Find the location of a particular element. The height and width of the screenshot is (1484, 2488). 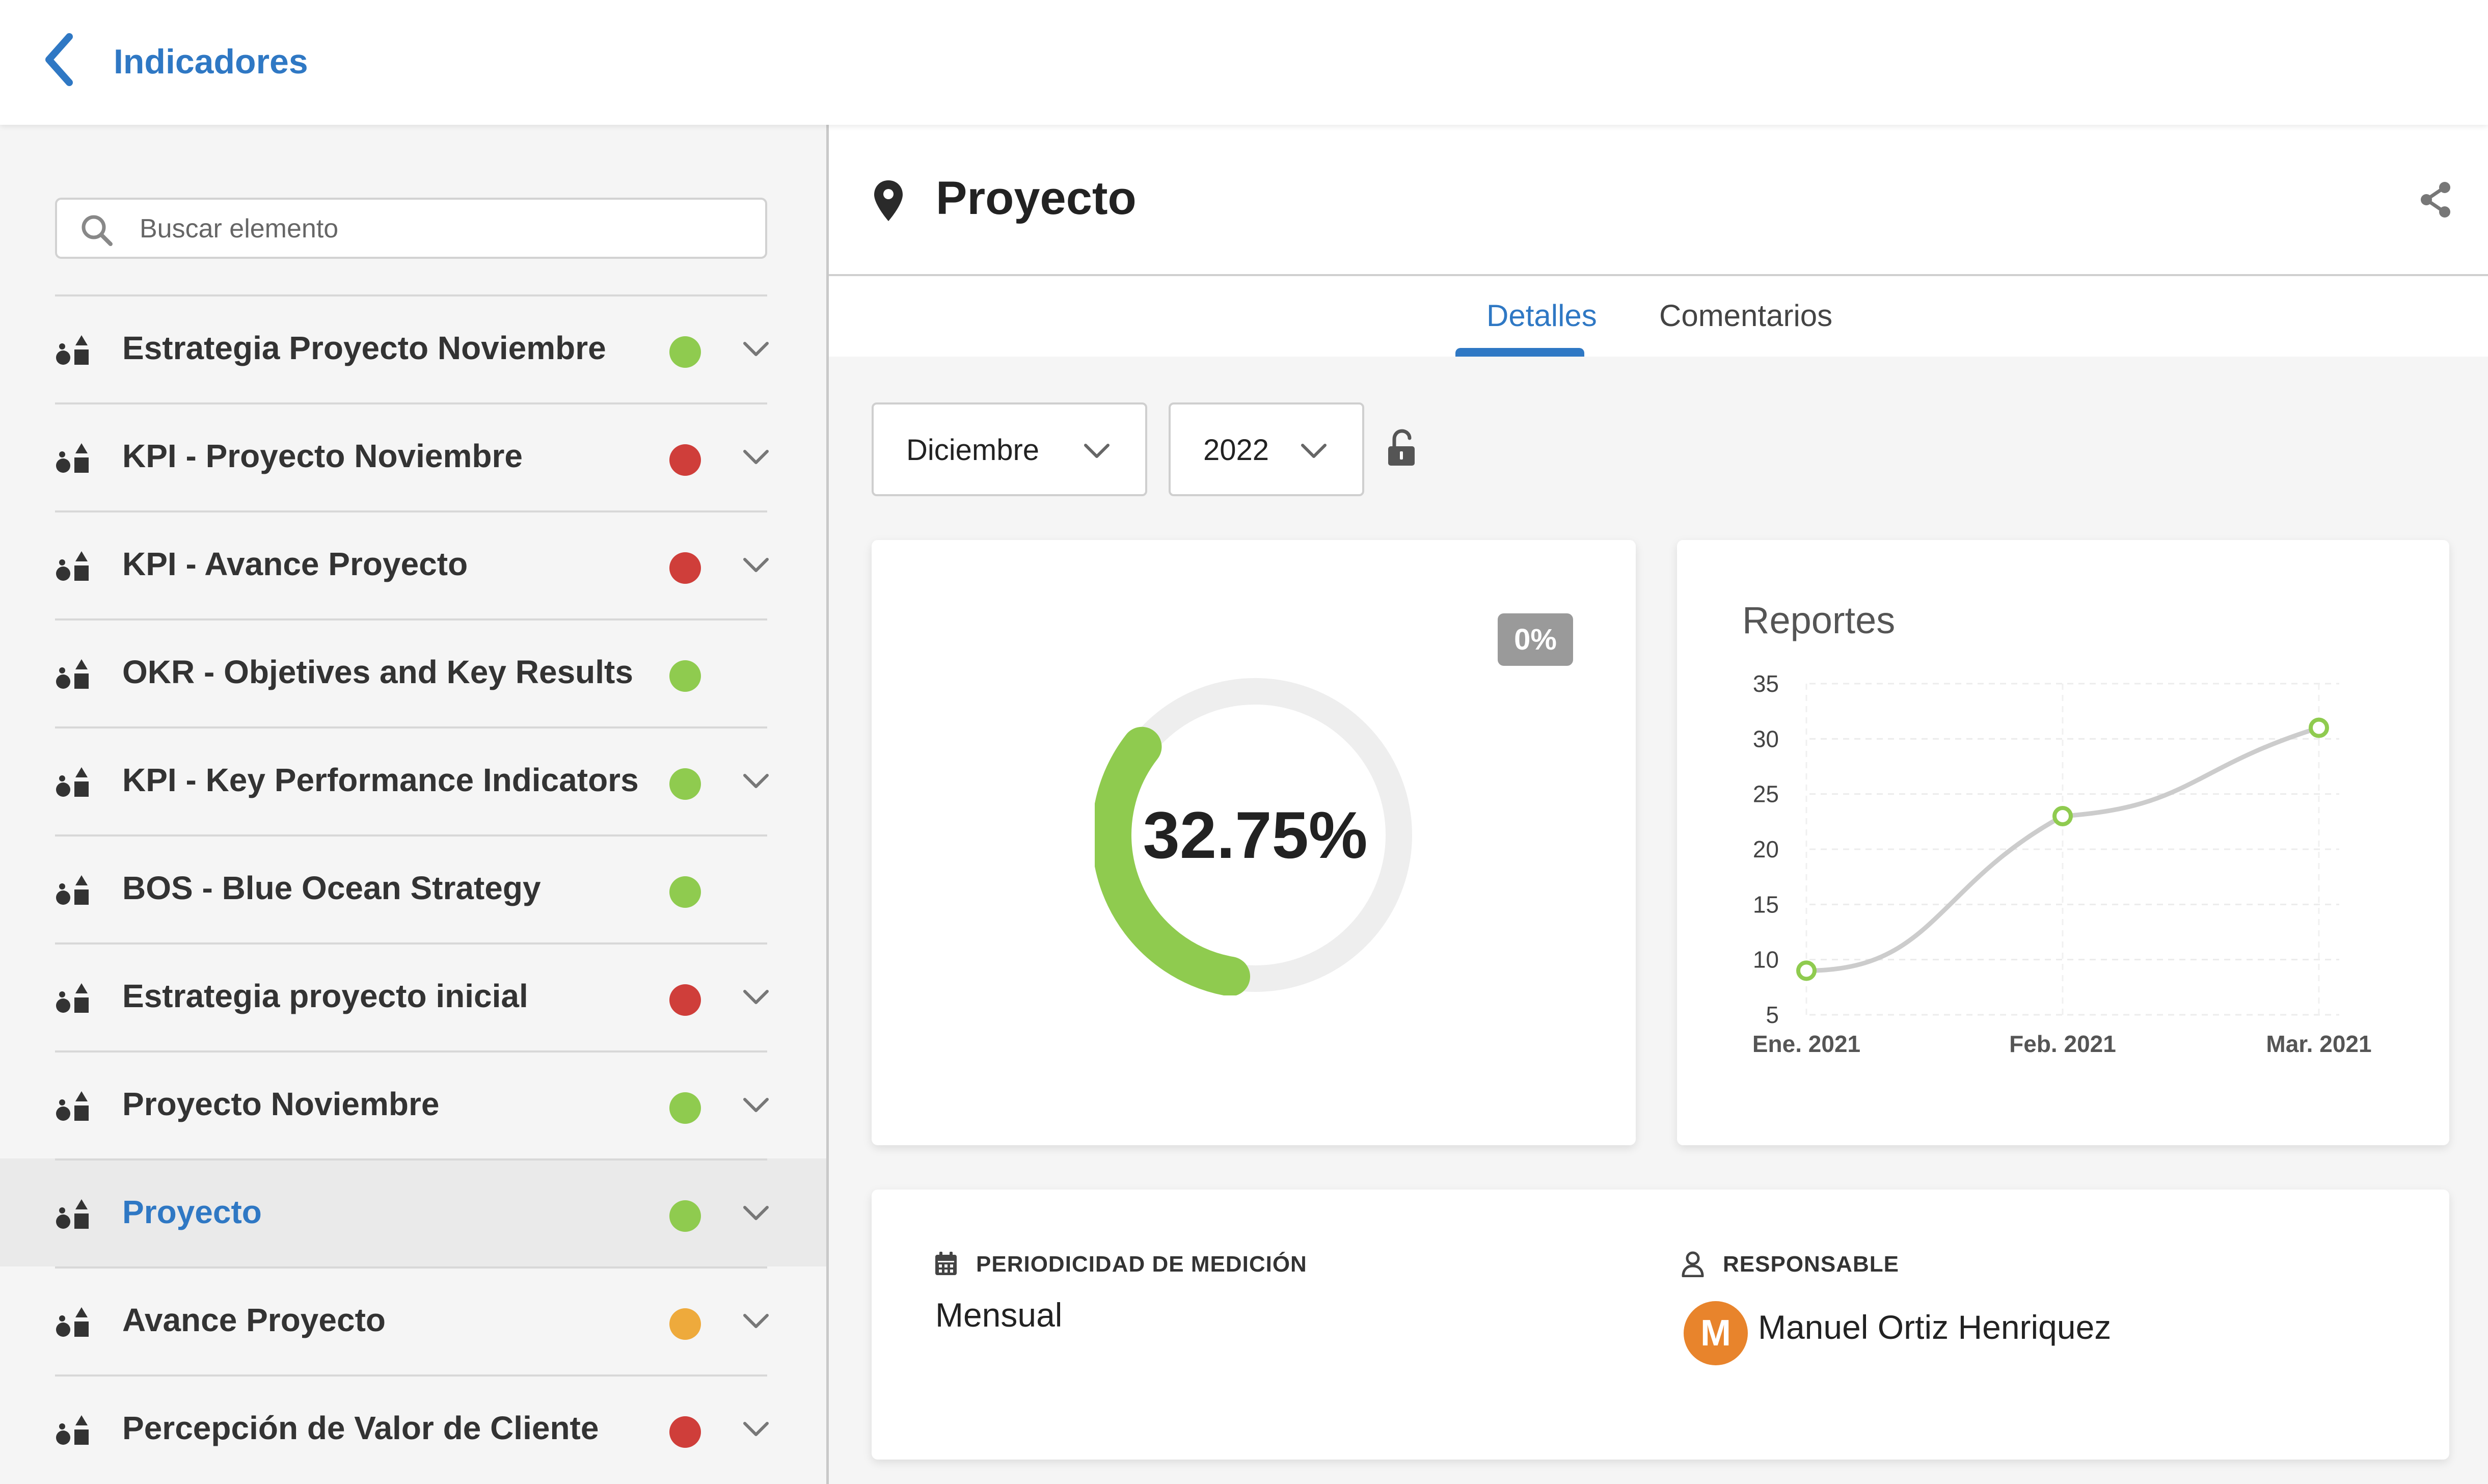

year-value: 2022 is located at coordinates (1236, 450).